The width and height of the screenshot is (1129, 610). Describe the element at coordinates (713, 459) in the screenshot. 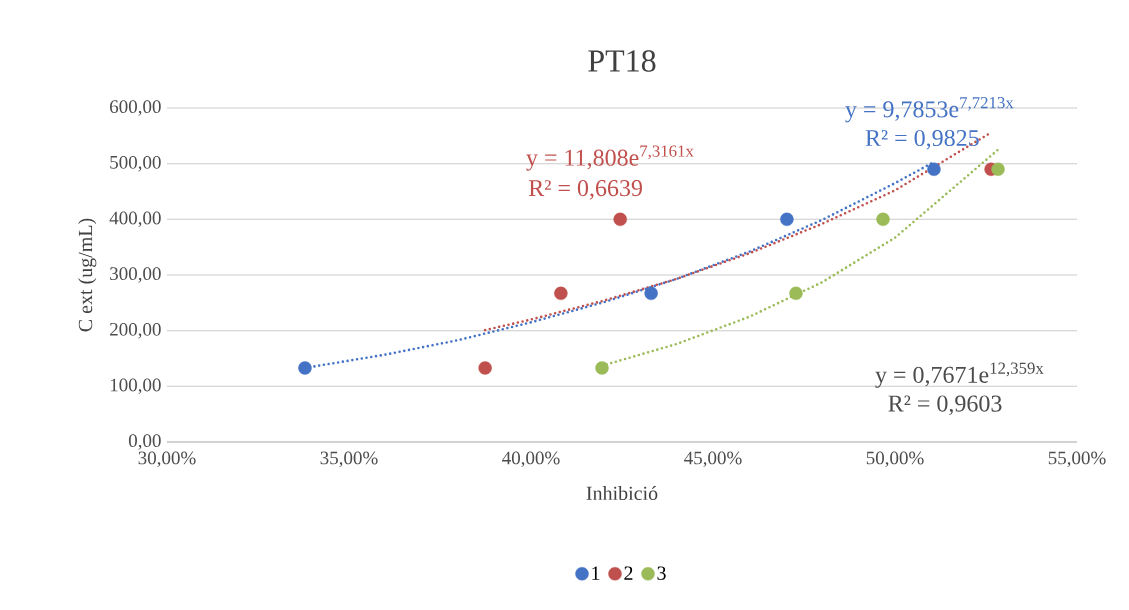

I see `x-tick-label: 45,00%` at that location.